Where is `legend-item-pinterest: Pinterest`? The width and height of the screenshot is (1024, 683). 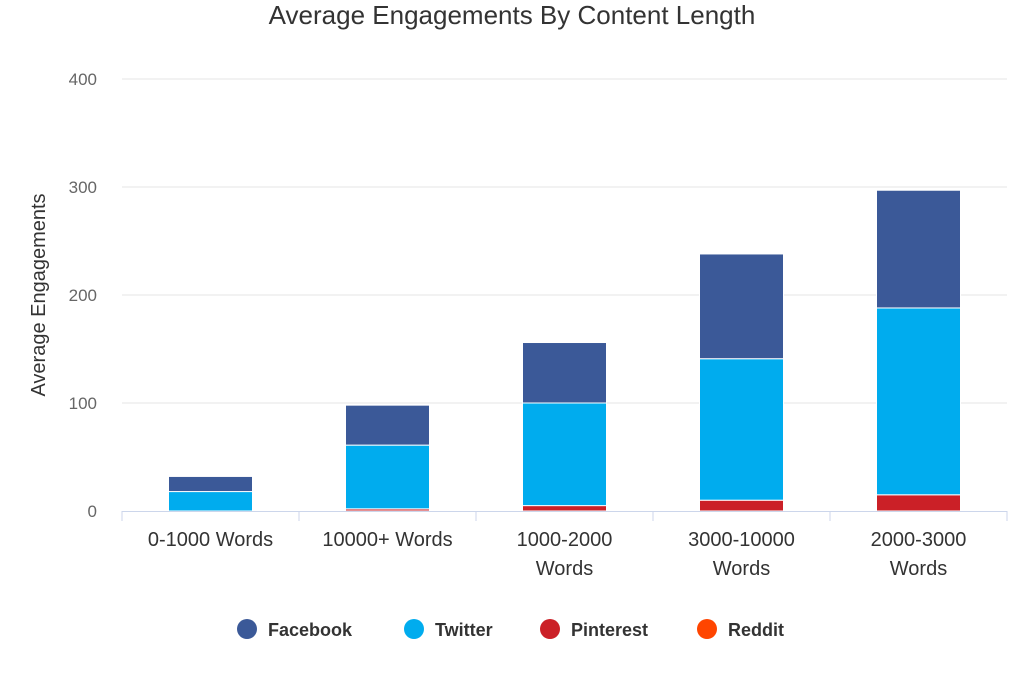
legend-item-pinterest: Pinterest is located at coordinates (609, 630).